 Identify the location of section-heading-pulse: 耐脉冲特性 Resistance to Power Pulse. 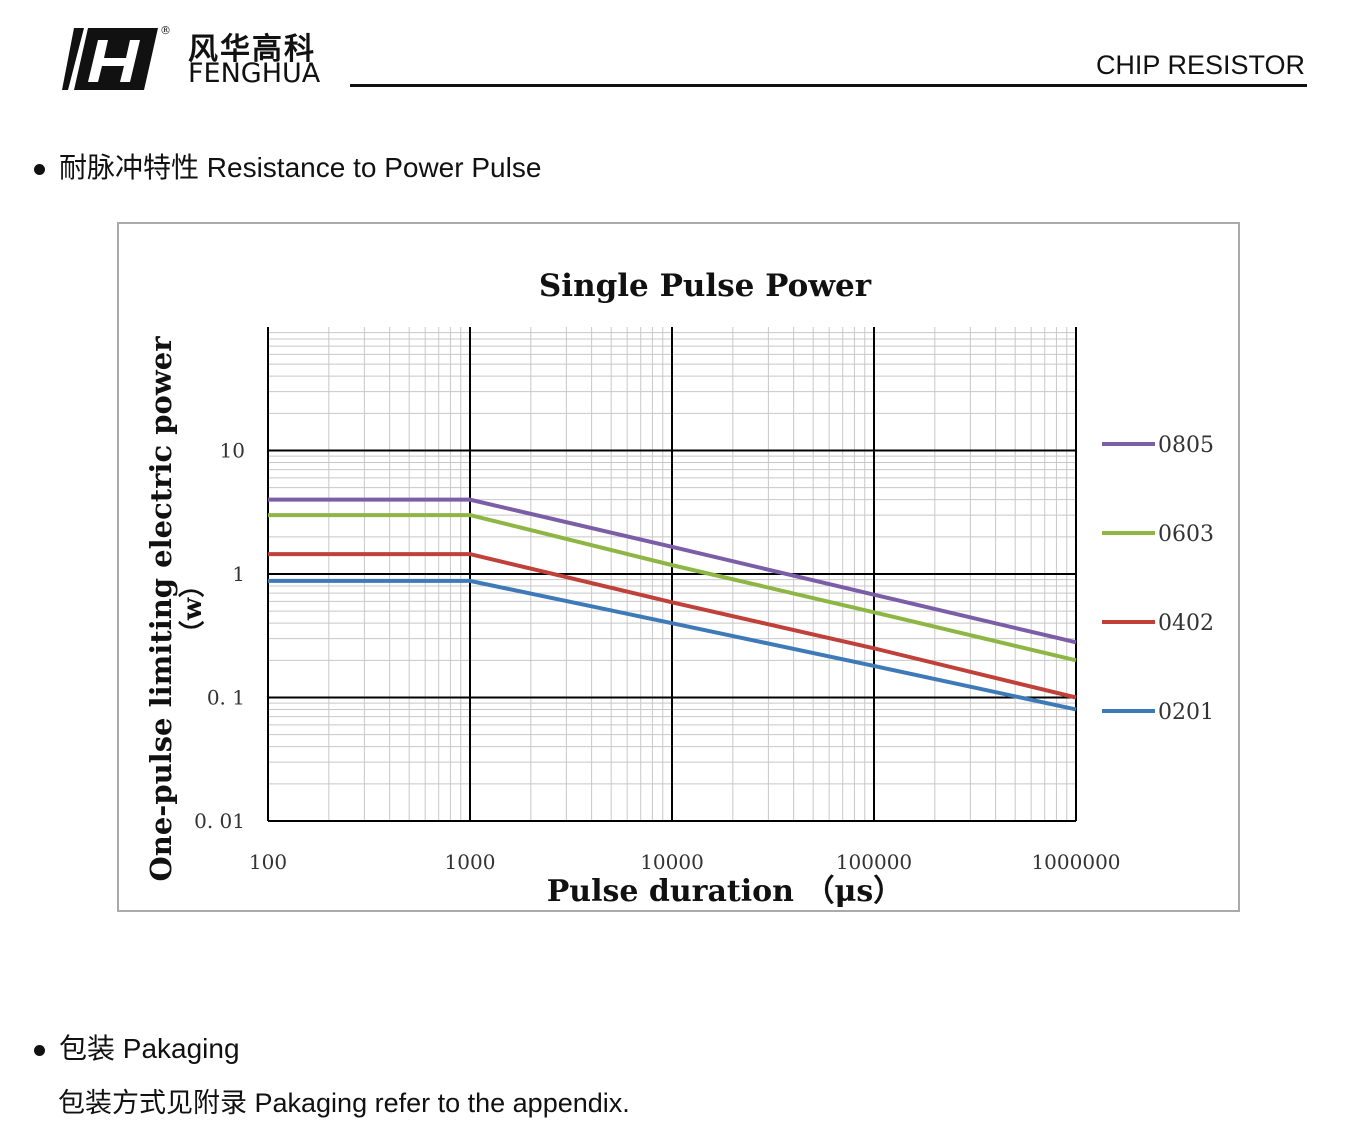
(287, 166).